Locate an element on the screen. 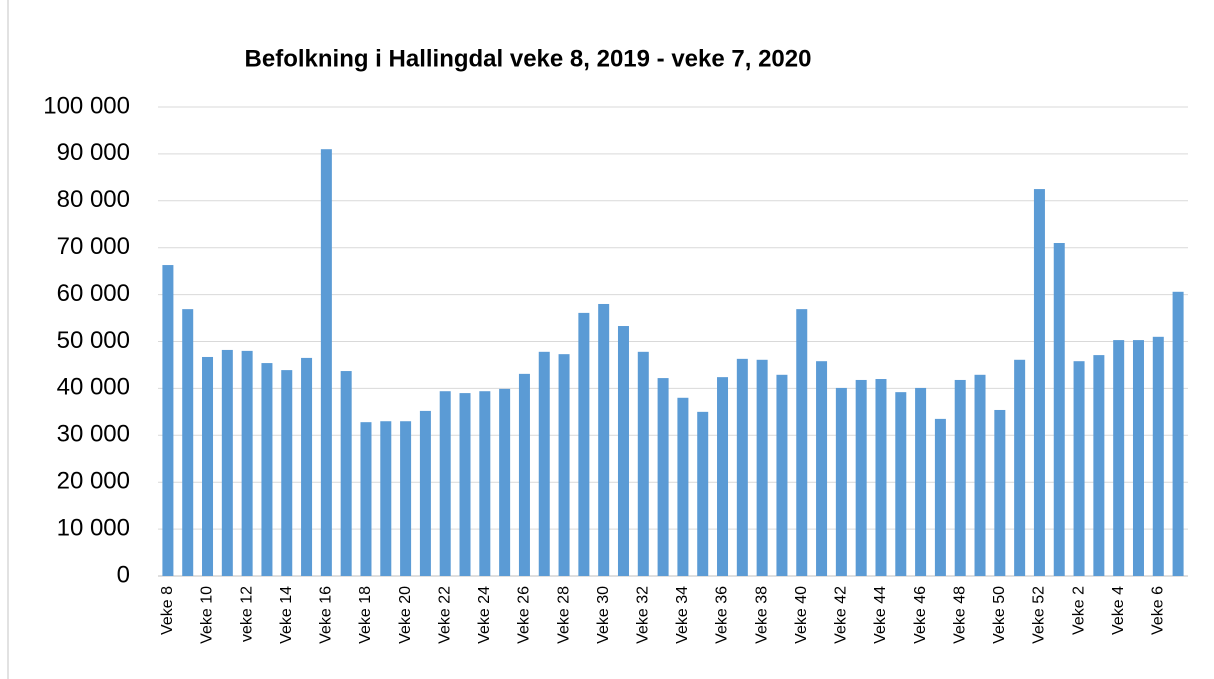  y-tick-label: 60 000 is located at coordinates (93, 293).